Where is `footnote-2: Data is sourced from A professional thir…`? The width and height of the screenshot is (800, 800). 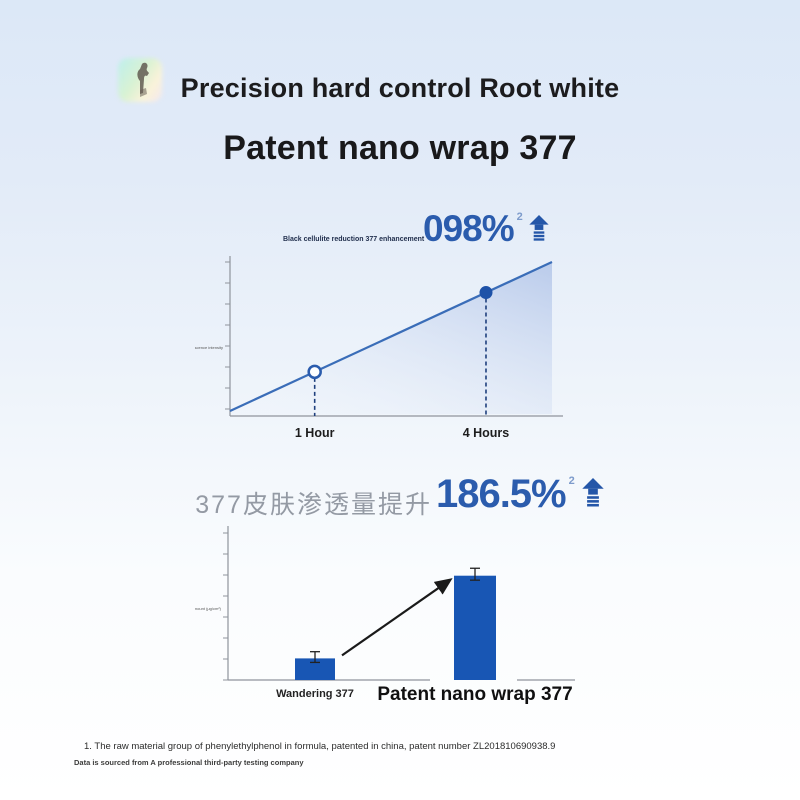
footnote-2: Data is sourced from A professional thir… is located at coordinates (189, 762).